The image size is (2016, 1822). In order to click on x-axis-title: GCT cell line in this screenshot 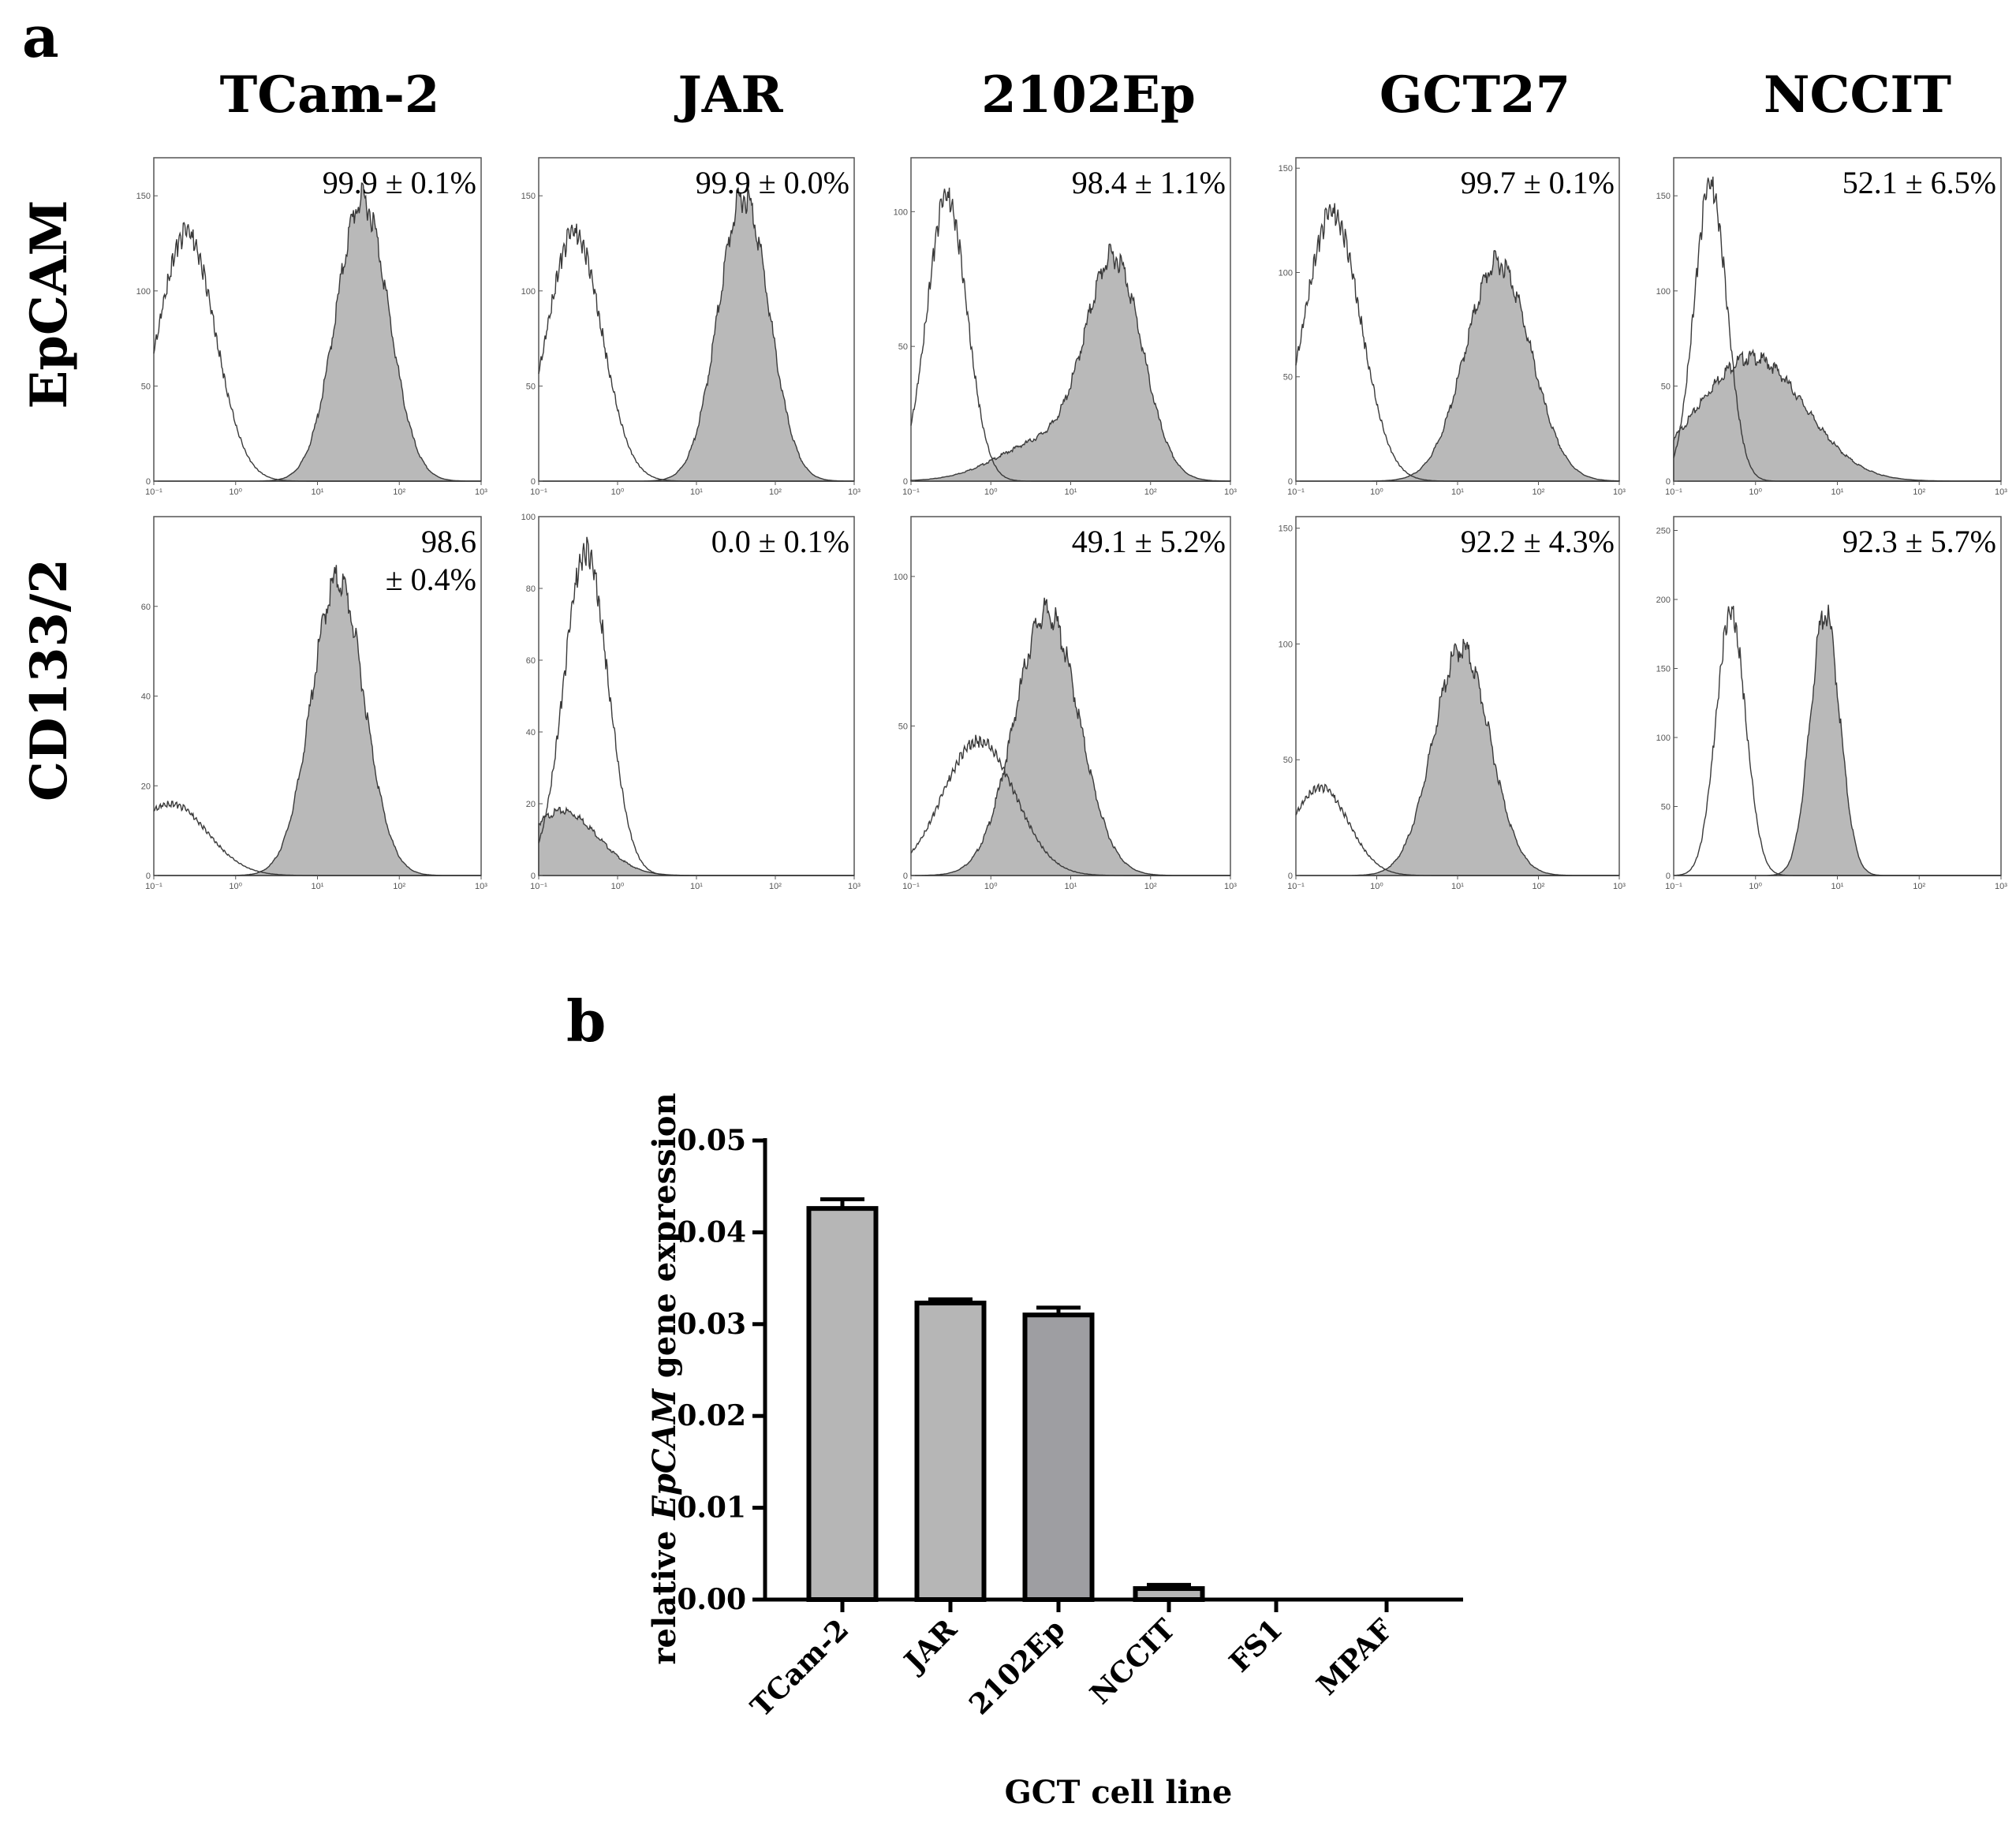, I will do `click(1119, 1792)`.